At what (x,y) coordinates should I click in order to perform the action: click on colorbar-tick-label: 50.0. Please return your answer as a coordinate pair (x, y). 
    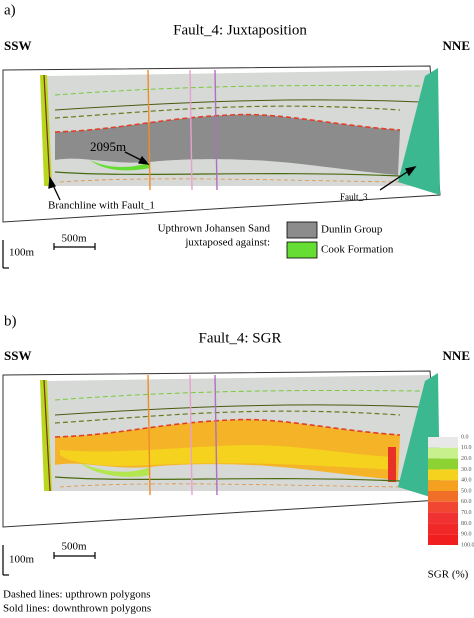
    Looking at the image, I should click on (466, 491).